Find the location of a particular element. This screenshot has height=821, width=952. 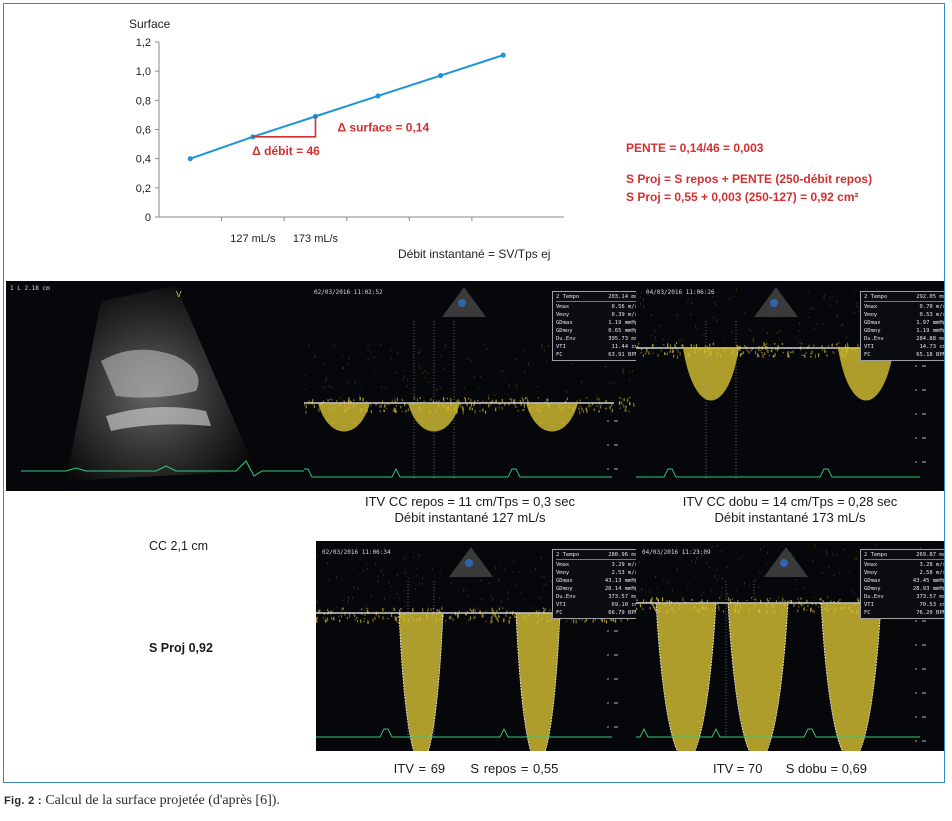

y-tick-label: 0,2 is located at coordinates (143, 189).